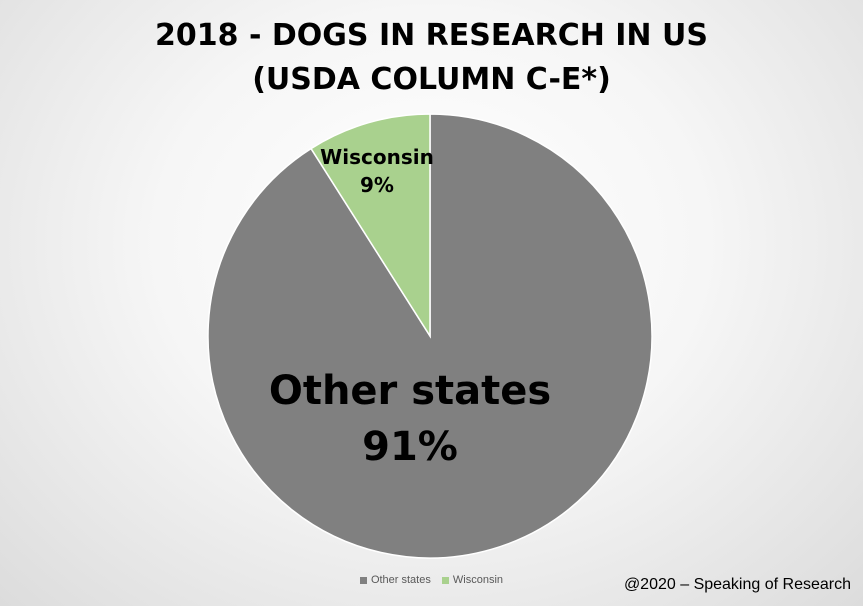 This screenshot has height=606, width=863. What do you see at coordinates (410, 447) in the screenshot?
I see `data-label-value-other-states: 91%` at bounding box center [410, 447].